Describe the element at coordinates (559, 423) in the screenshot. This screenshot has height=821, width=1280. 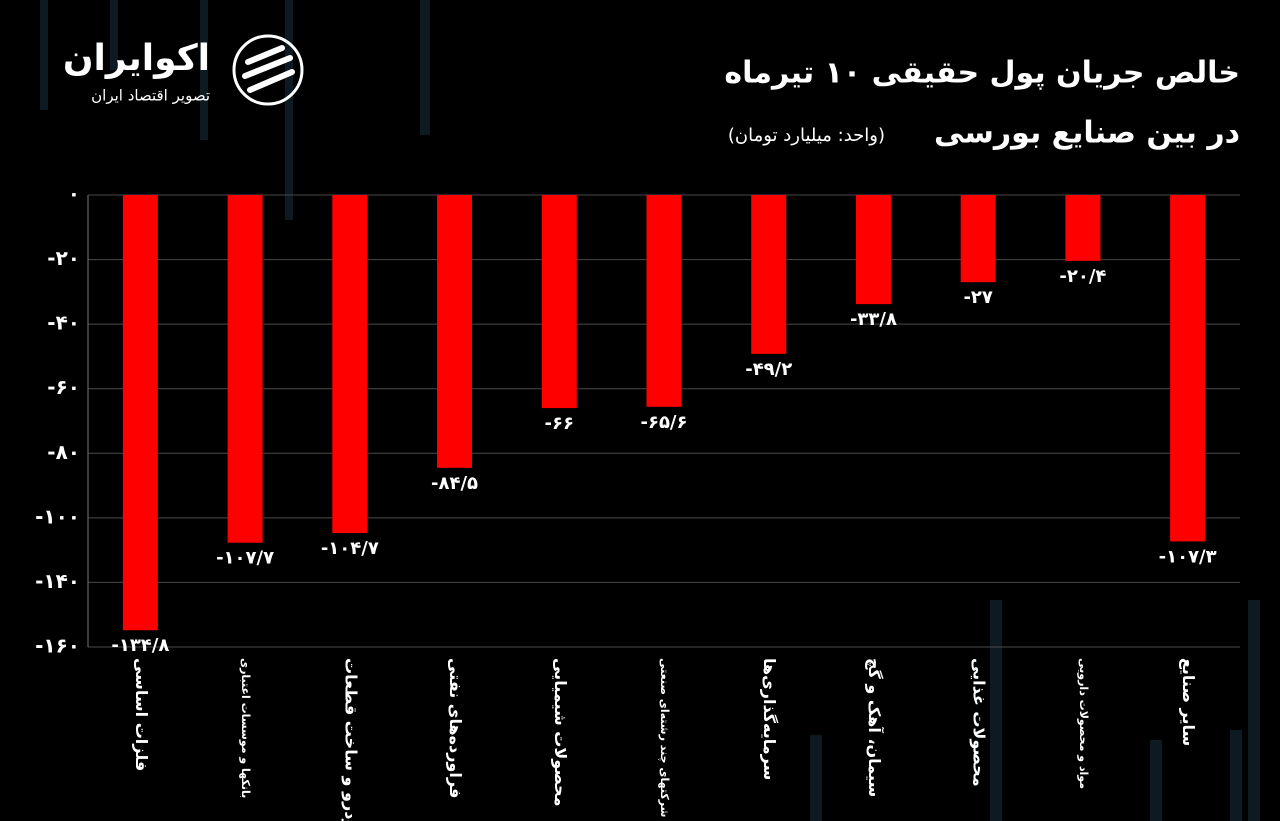
I see `value-label: -۶۶` at that location.